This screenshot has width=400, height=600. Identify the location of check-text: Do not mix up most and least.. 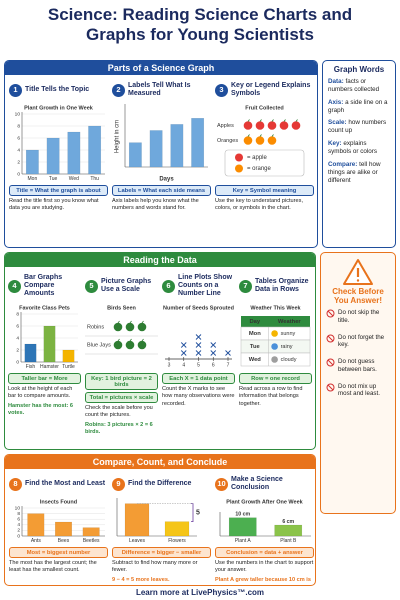
(359, 390).